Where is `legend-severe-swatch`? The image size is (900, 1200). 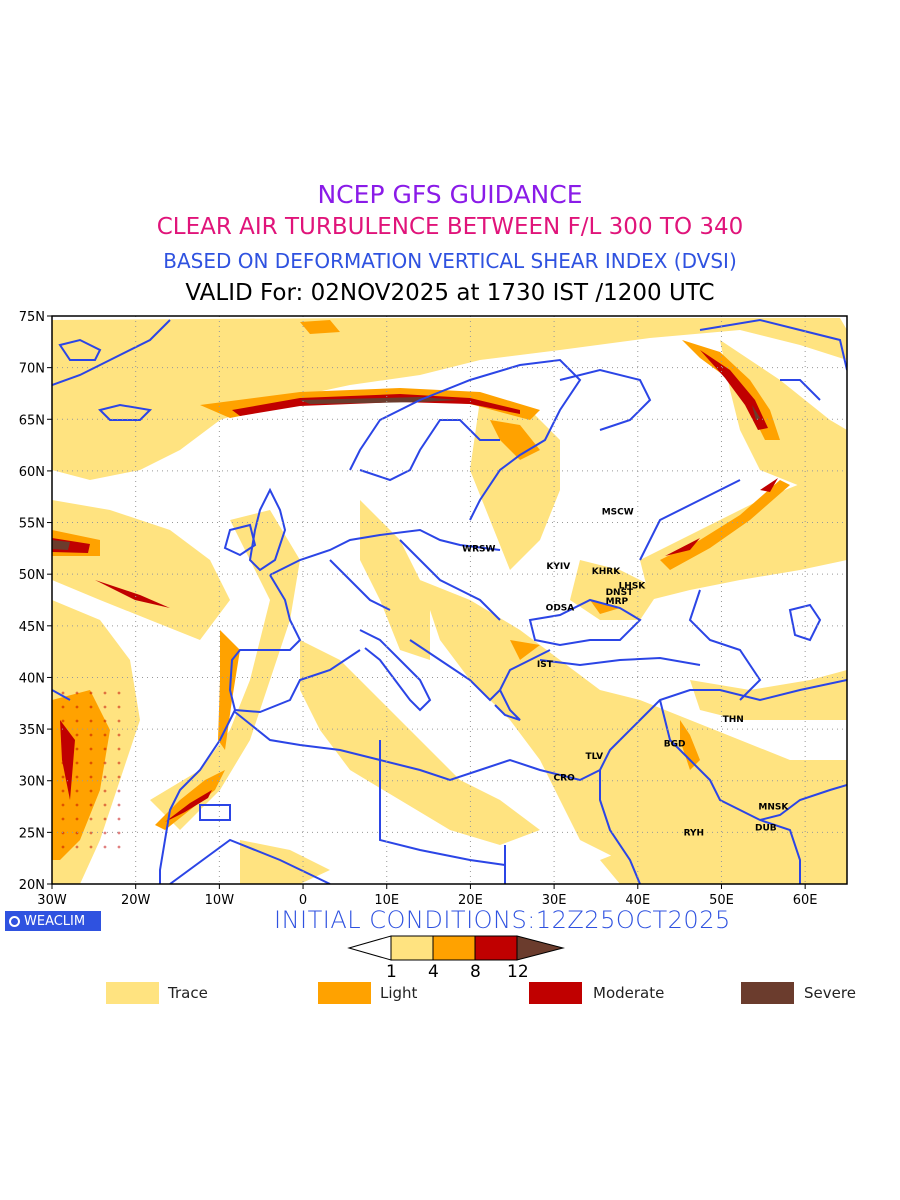
legend-severe-swatch is located at coordinates (767, 993).